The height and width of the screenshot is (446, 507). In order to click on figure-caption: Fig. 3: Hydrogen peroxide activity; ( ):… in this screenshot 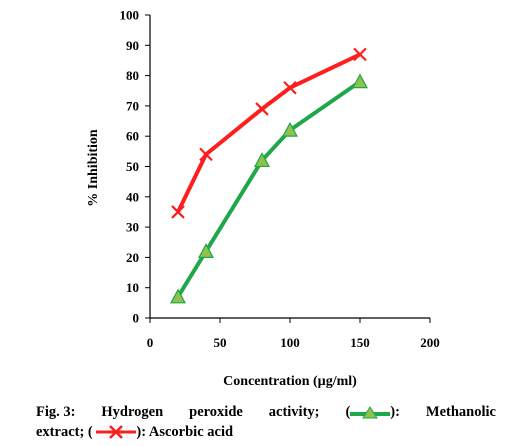, I will do `click(266, 422)`.